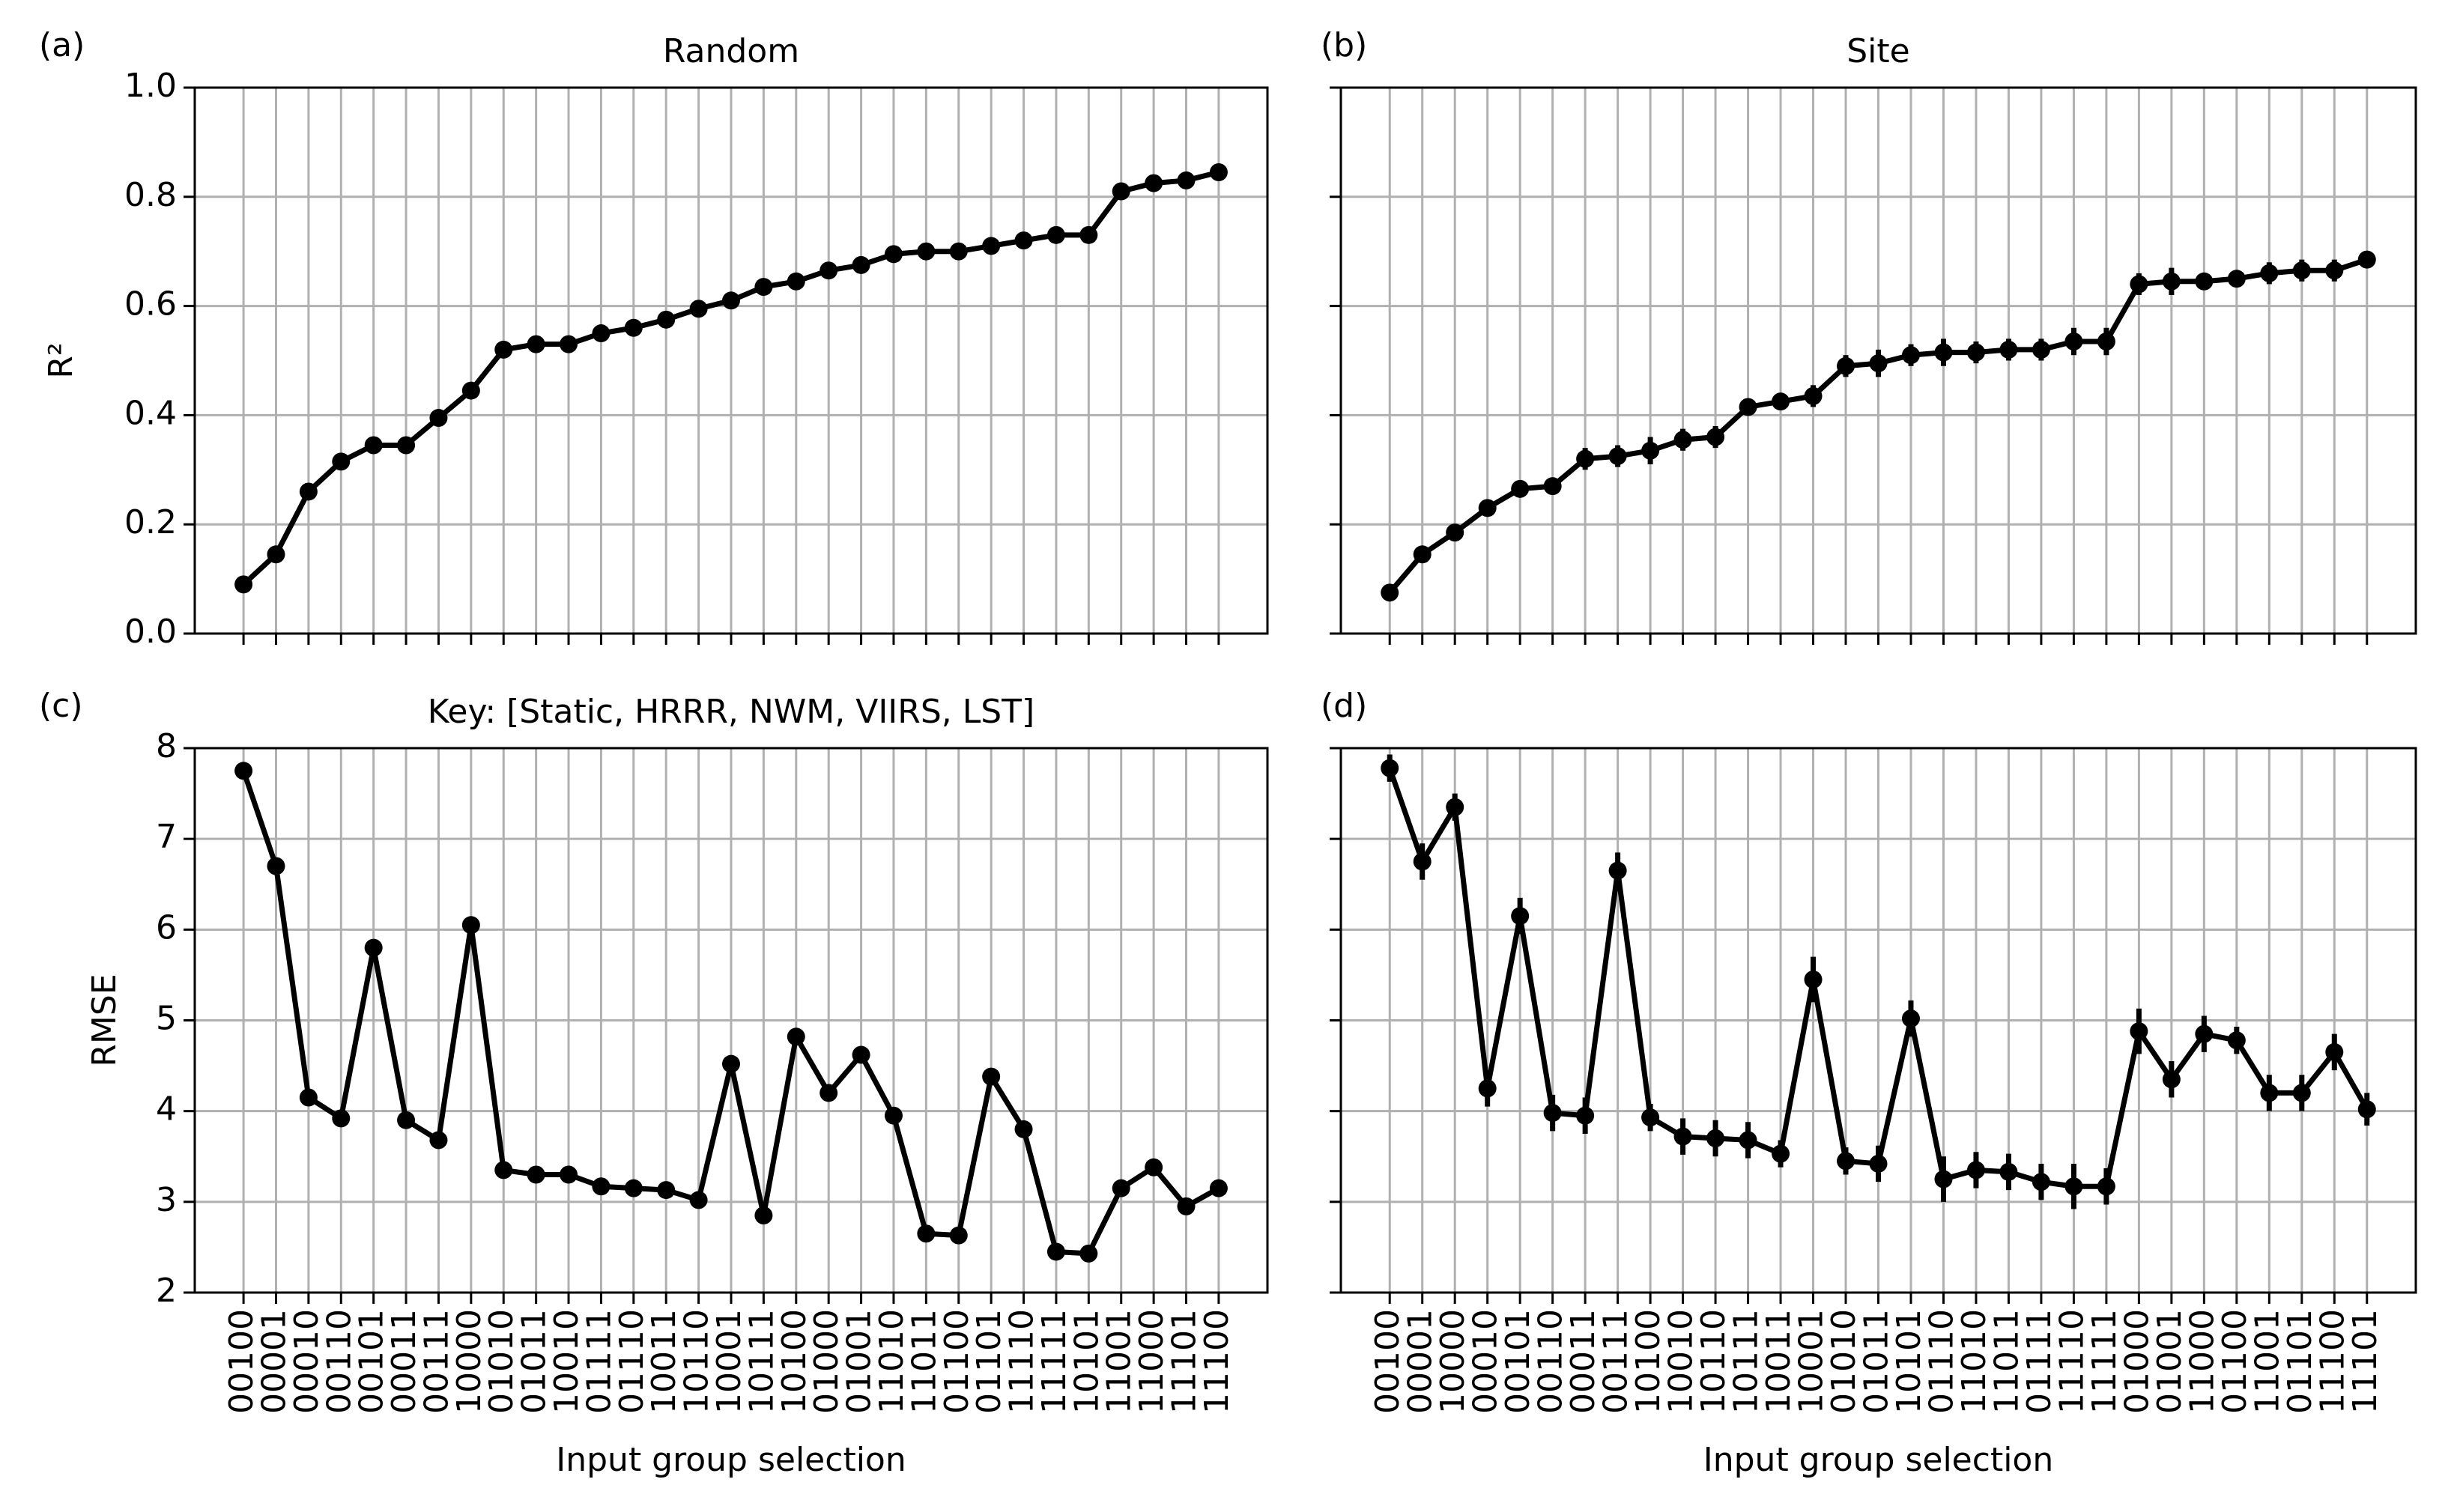  What do you see at coordinates (166, 1109) in the screenshot?
I see `y-tick-label: 4` at bounding box center [166, 1109].